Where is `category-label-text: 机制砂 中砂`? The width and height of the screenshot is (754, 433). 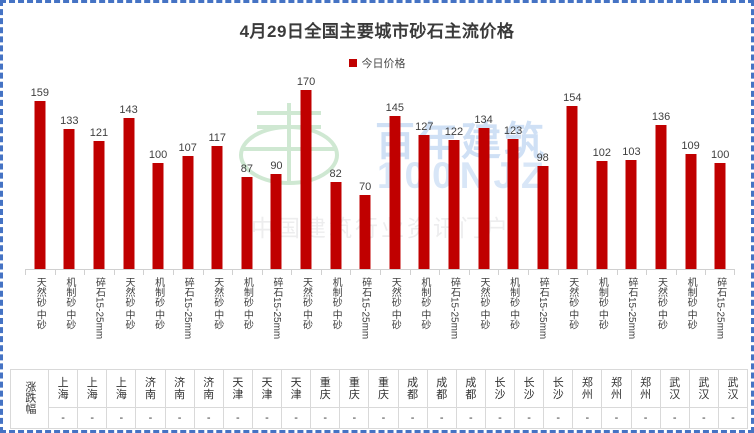 category-label-text: 机制砂 中砂 is located at coordinates (602, 303).